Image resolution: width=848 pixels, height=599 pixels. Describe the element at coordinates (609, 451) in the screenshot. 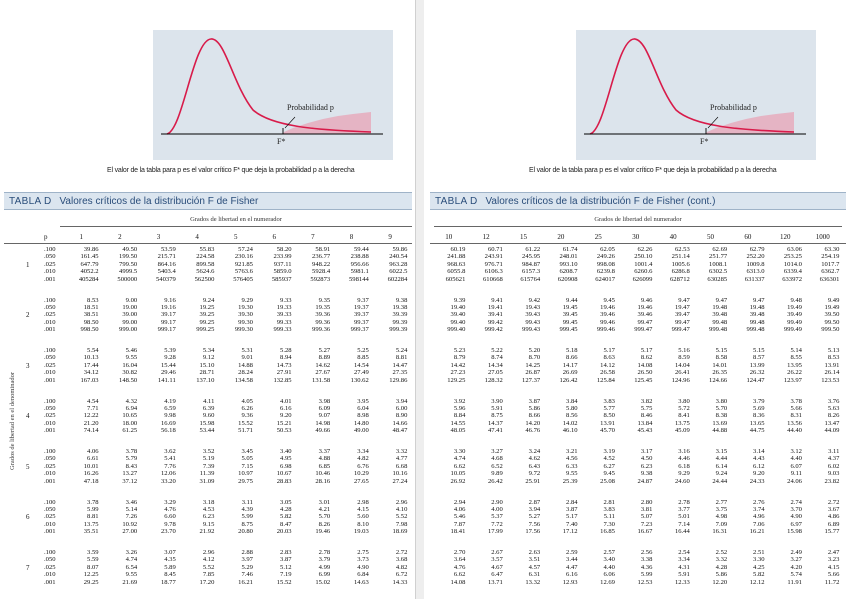

I see `table-cell: 3.19` at that location.